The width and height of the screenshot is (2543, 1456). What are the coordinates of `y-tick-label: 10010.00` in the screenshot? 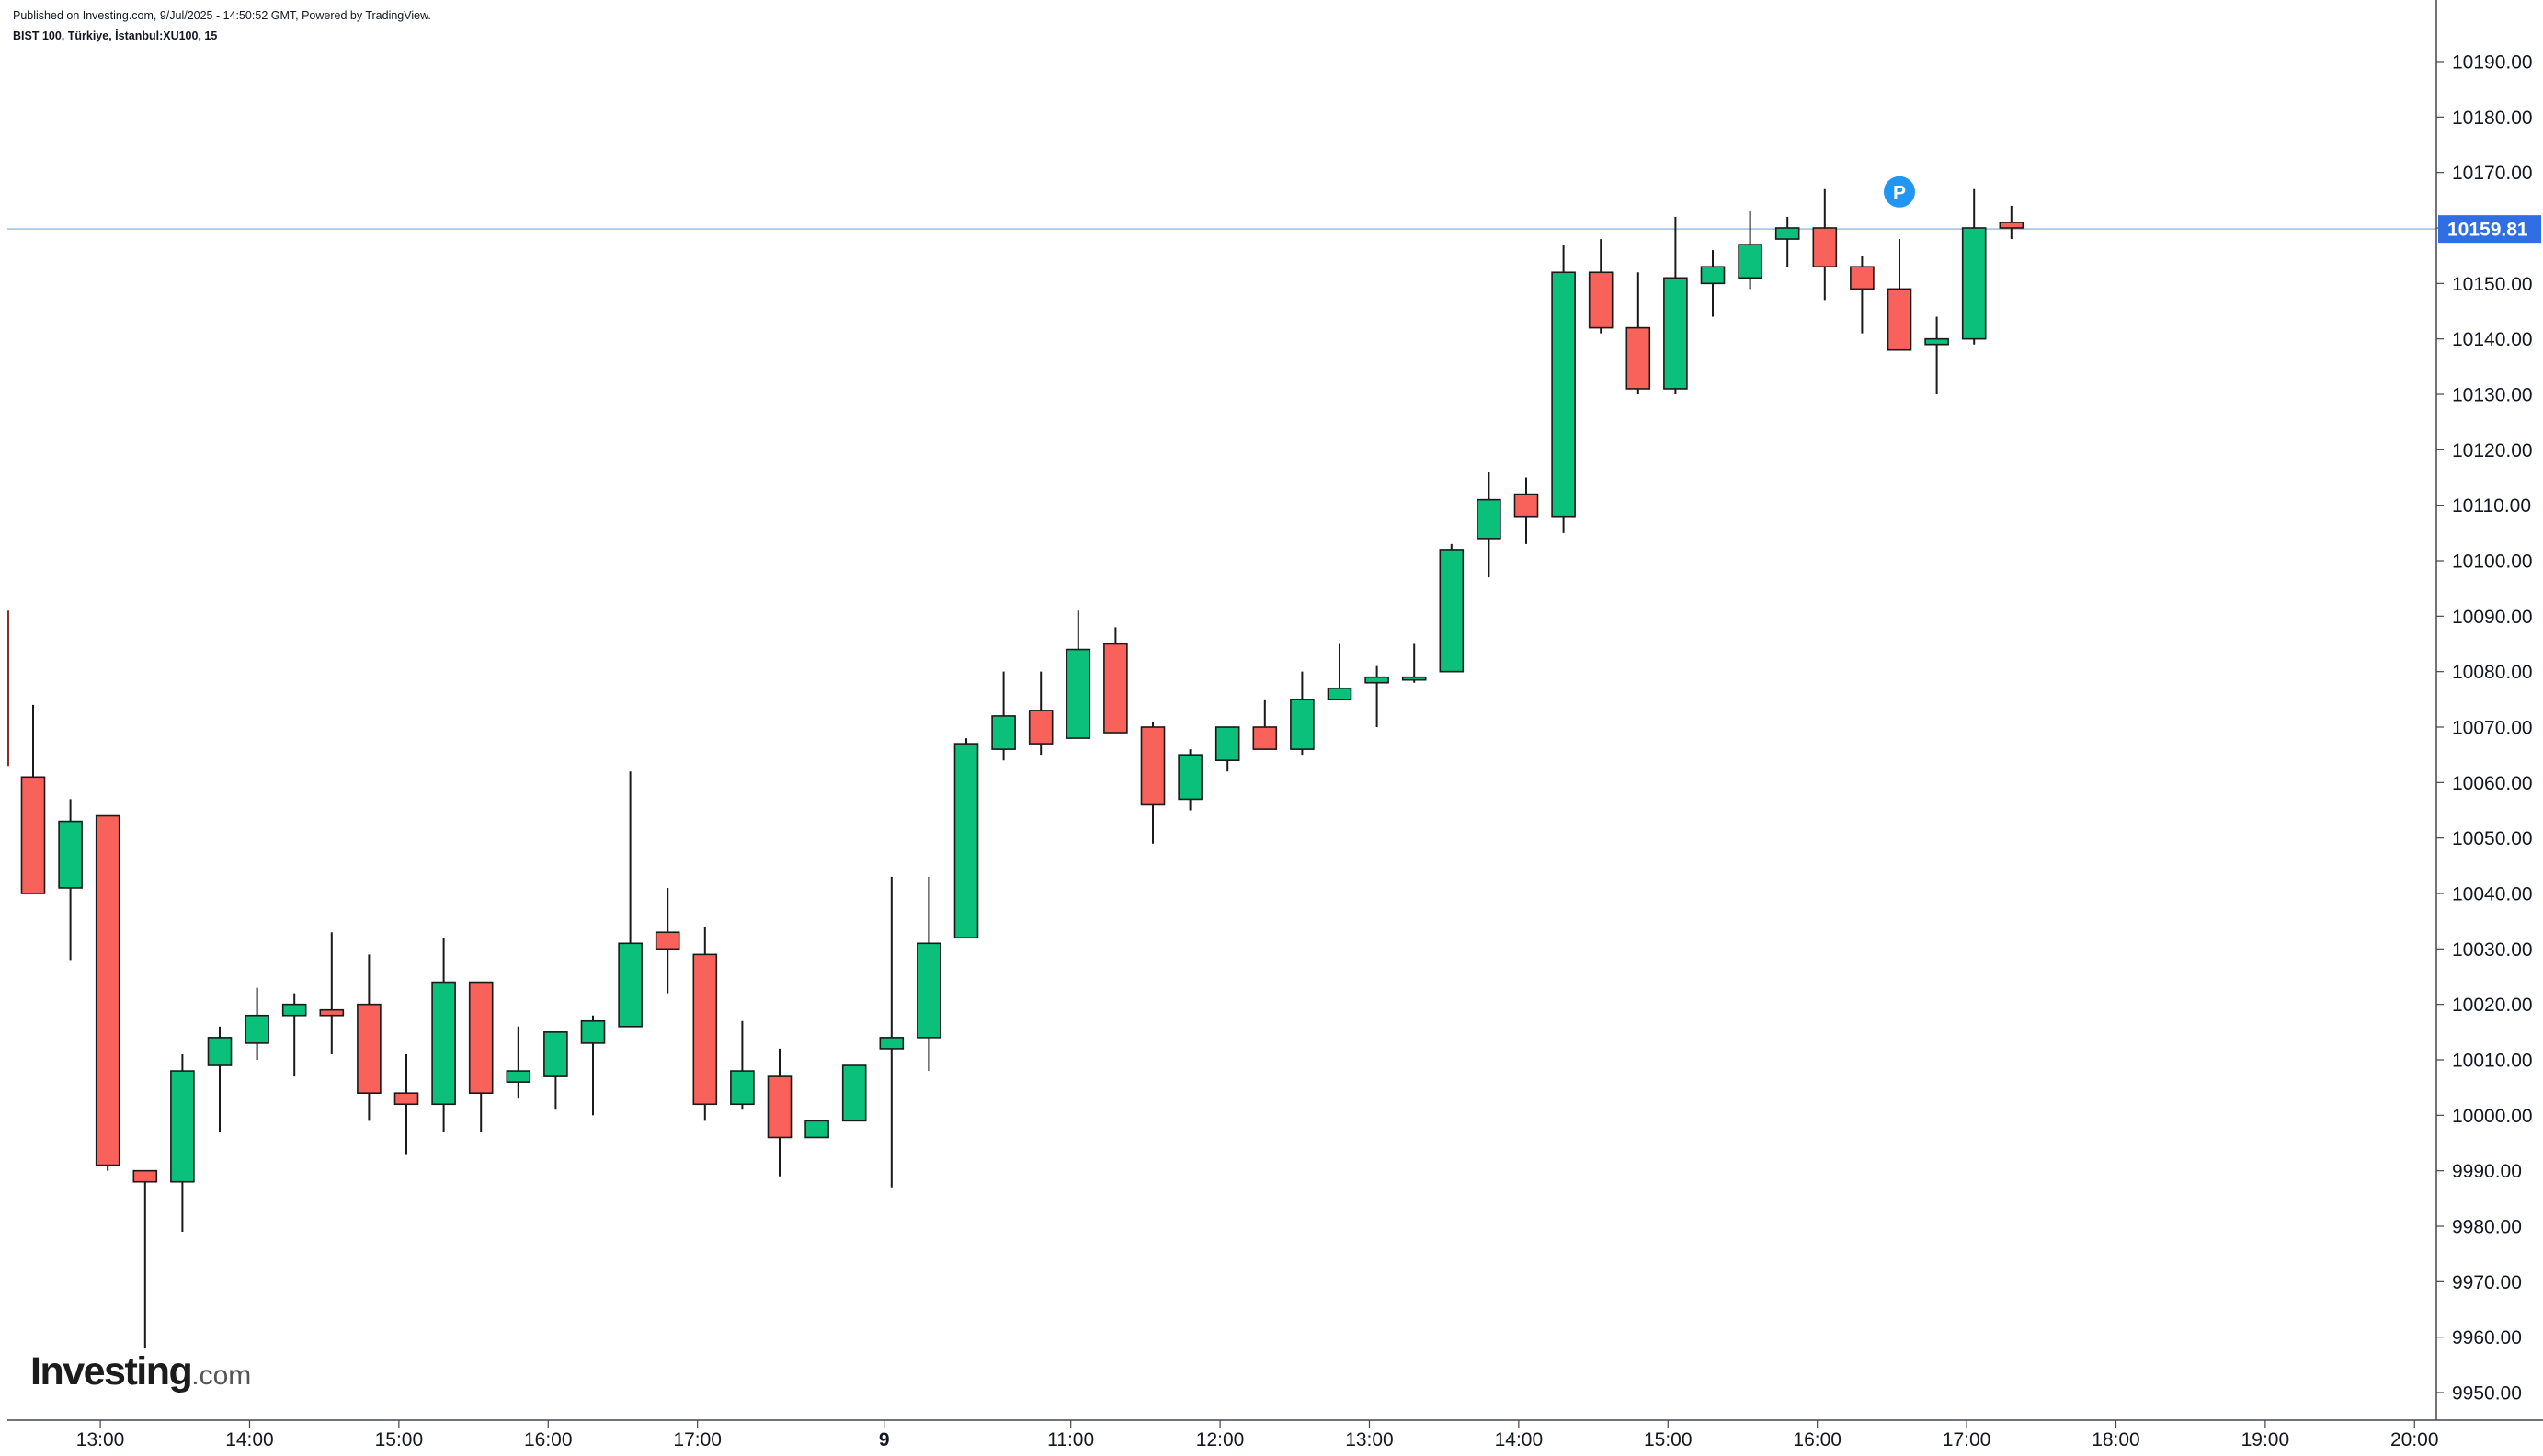 It's located at (2492, 1061).